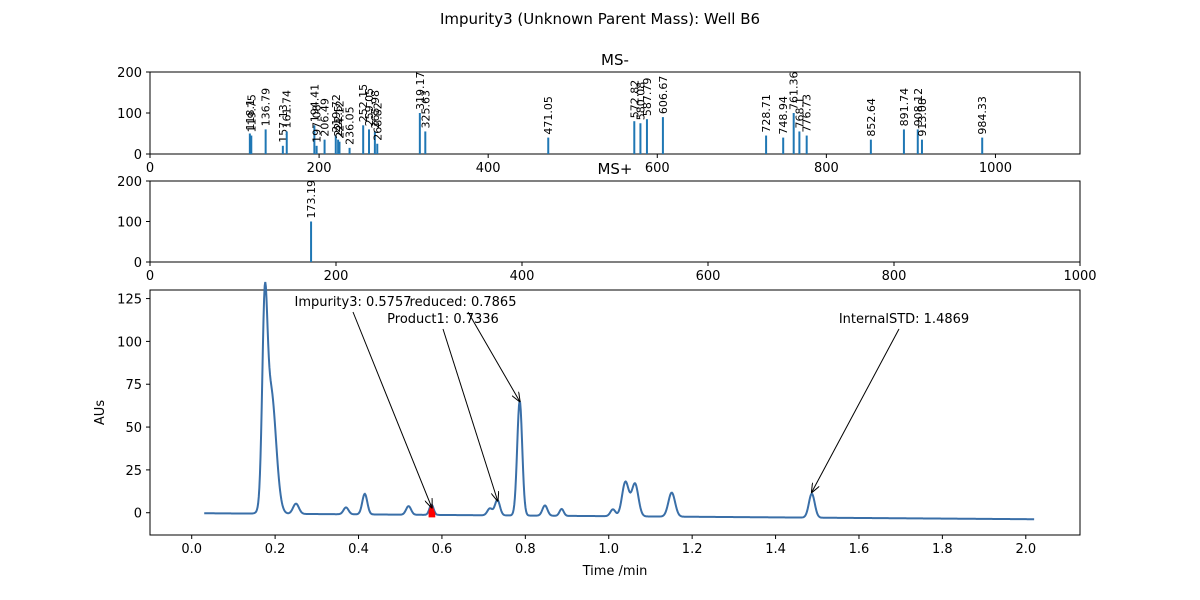 Image resolution: width=1200 pixels, height=600 pixels. What do you see at coordinates (794, 91) in the screenshot?
I see `peak-label: 761.36` at bounding box center [794, 91].